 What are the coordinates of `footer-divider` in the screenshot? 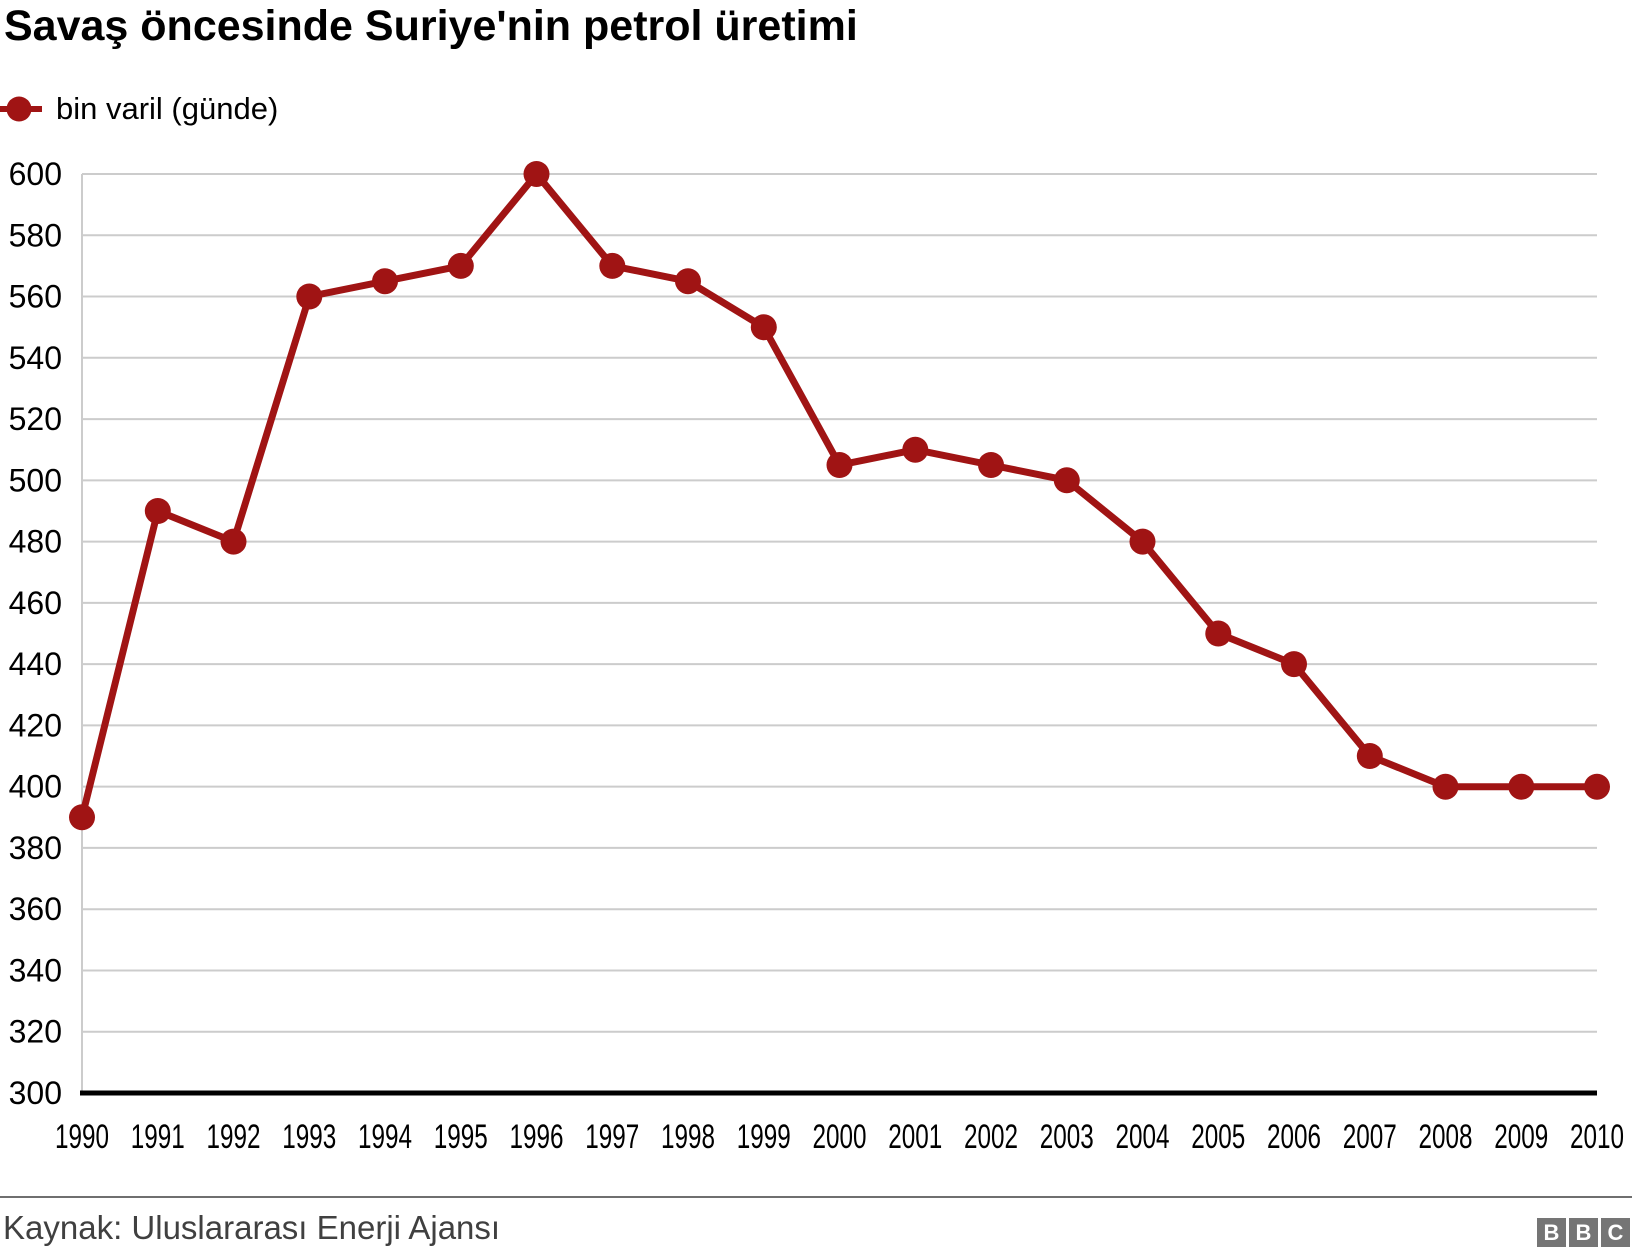 It's located at (816, 1197).